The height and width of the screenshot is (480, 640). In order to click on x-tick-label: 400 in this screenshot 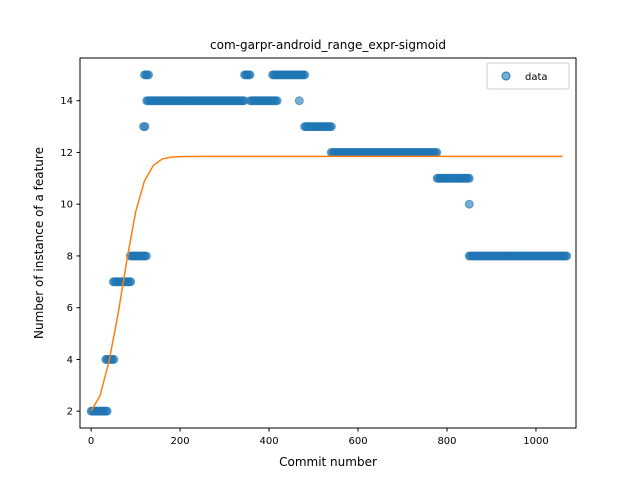, I will do `click(269, 441)`.